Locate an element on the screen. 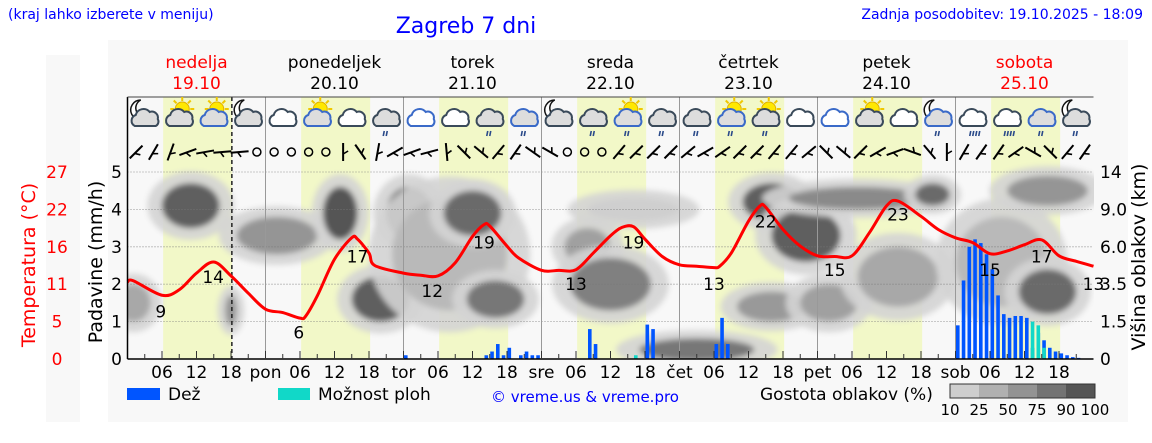 The image size is (1152, 443). moon-cloud-icon is located at coordinates (559, 113).